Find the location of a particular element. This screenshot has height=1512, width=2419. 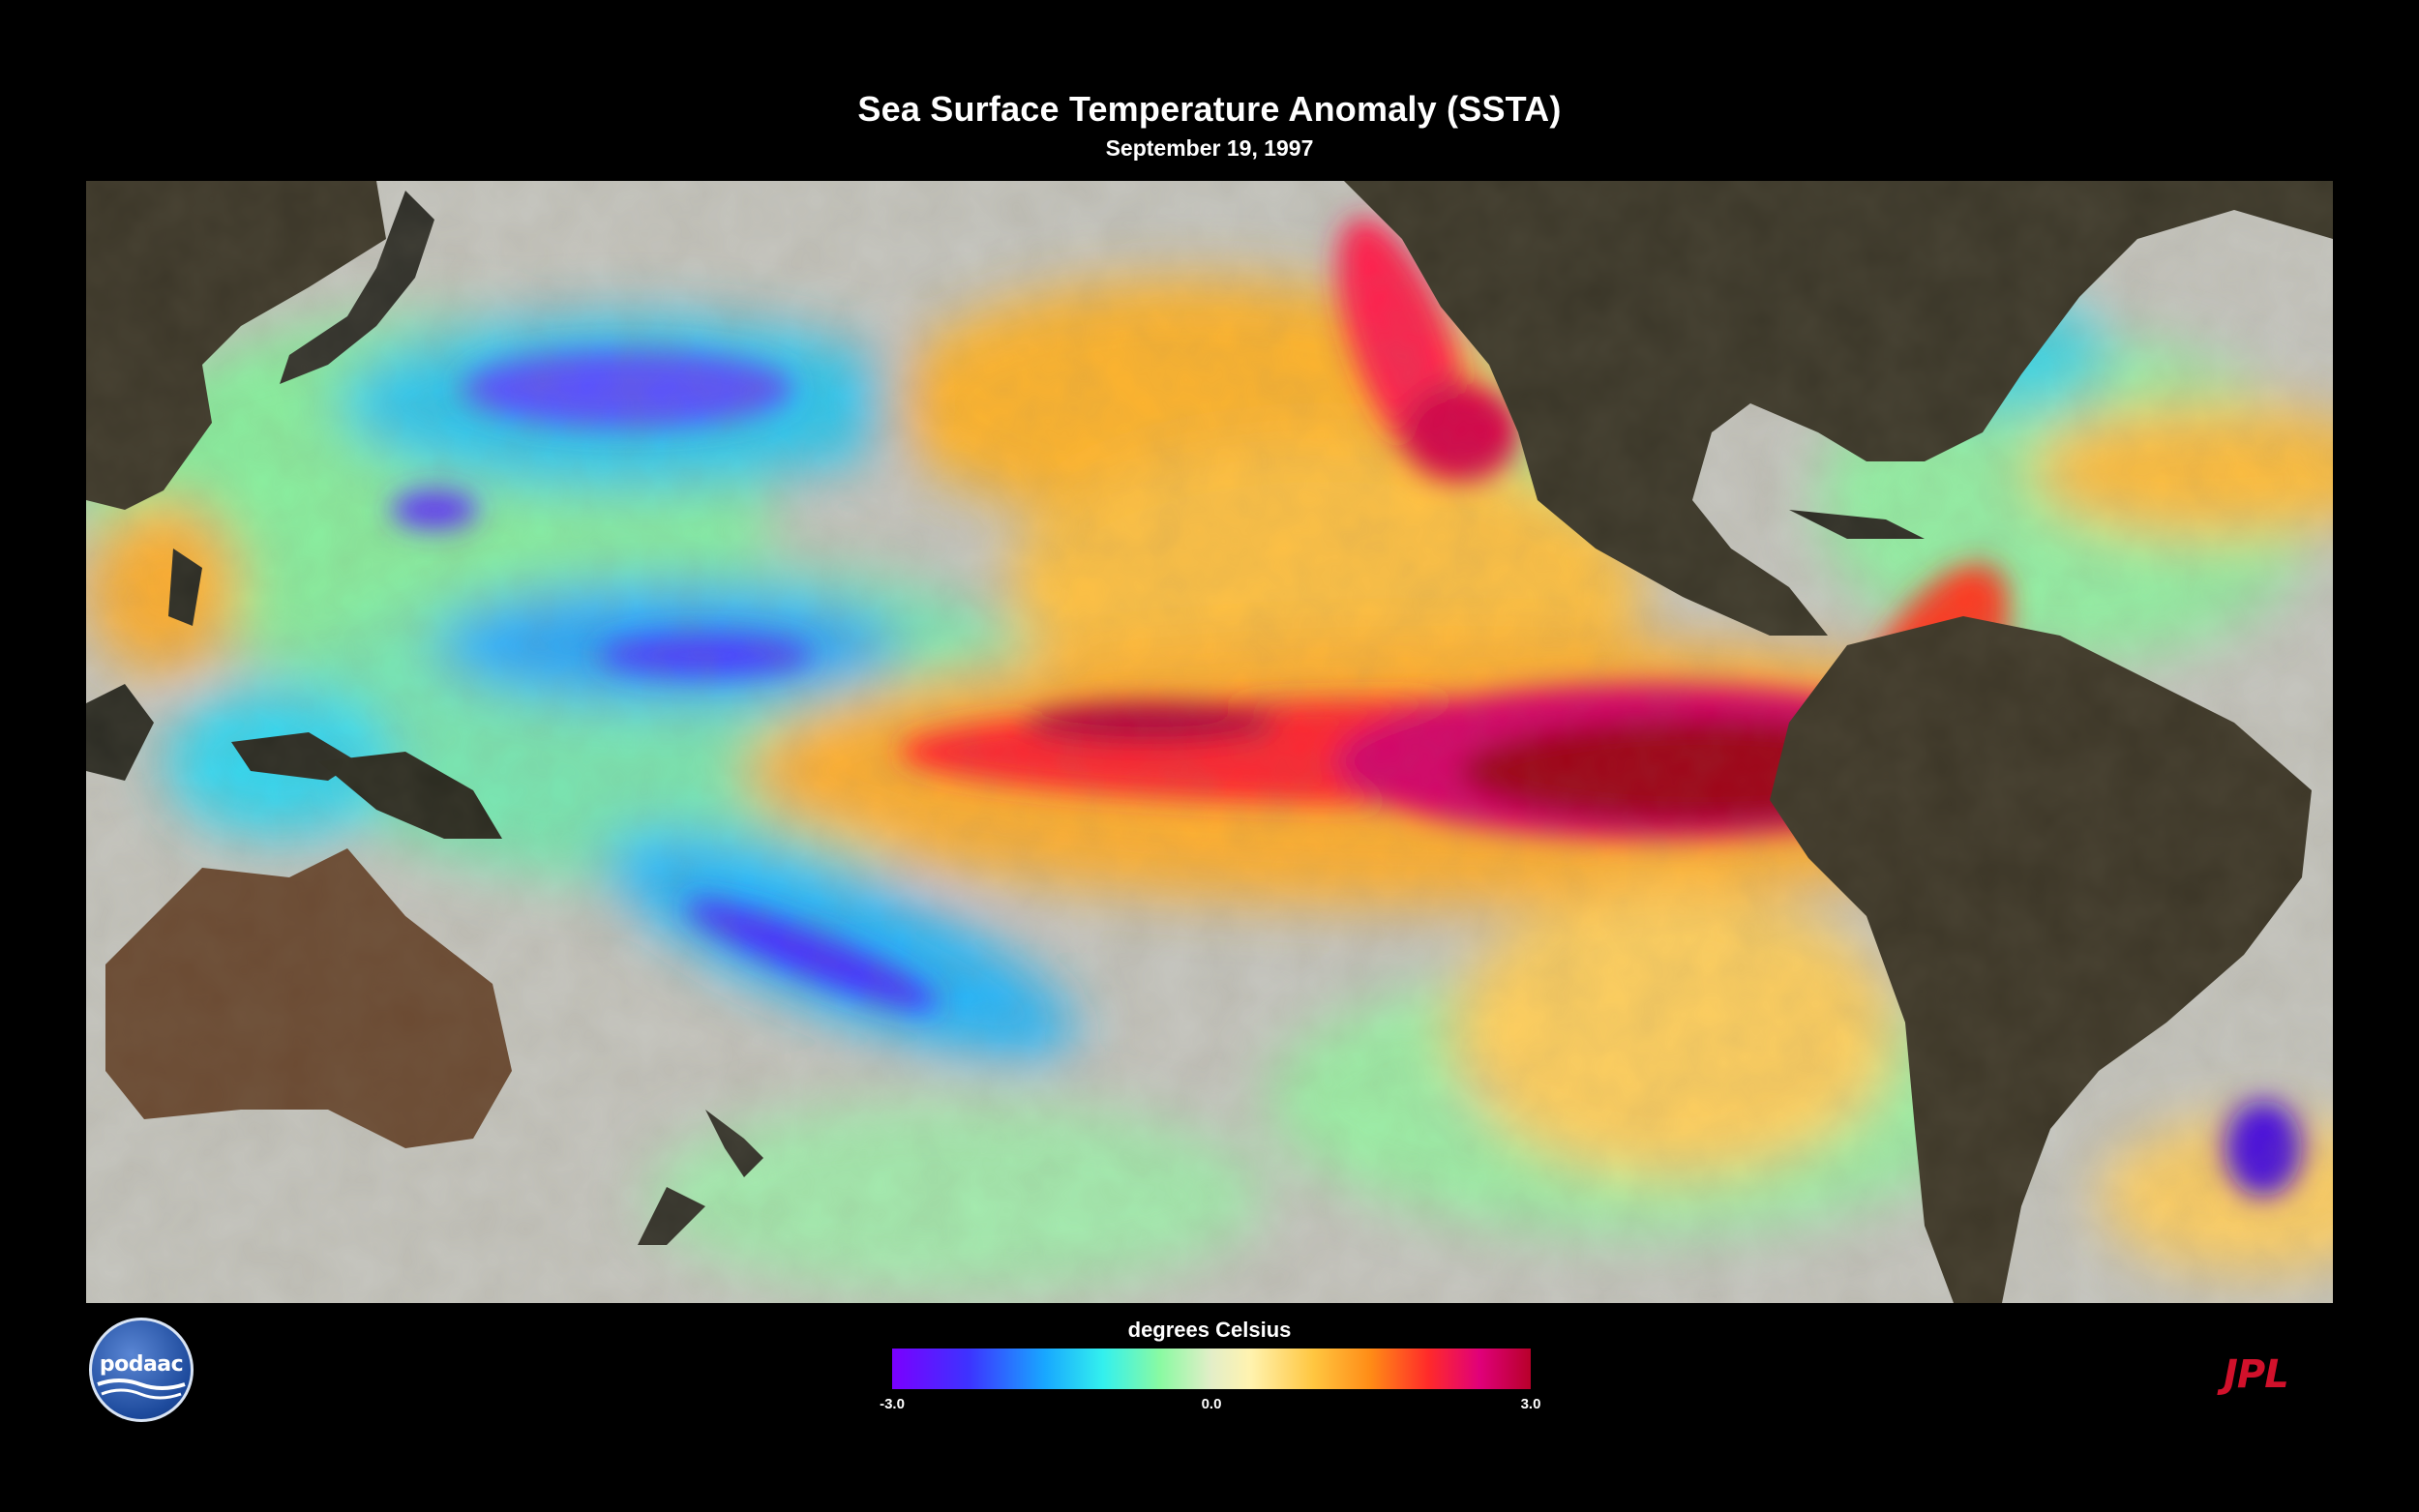

colorbar is located at coordinates (1212, 1369).